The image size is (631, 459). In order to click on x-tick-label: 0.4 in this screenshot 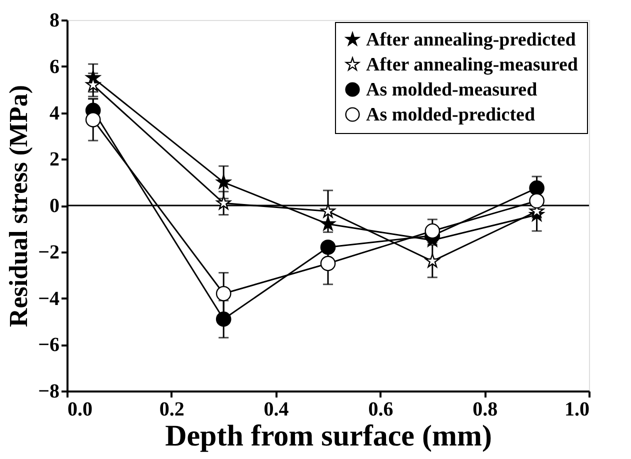, I will do `click(276, 409)`.